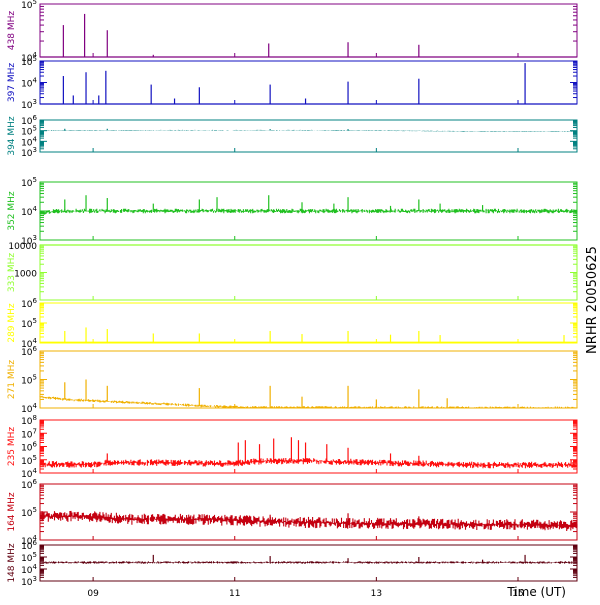 This screenshot has width=600, height=605. What do you see at coordinates (12, 323) in the screenshot?
I see `channel-label: 289 MHz` at bounding box center [12, 323].